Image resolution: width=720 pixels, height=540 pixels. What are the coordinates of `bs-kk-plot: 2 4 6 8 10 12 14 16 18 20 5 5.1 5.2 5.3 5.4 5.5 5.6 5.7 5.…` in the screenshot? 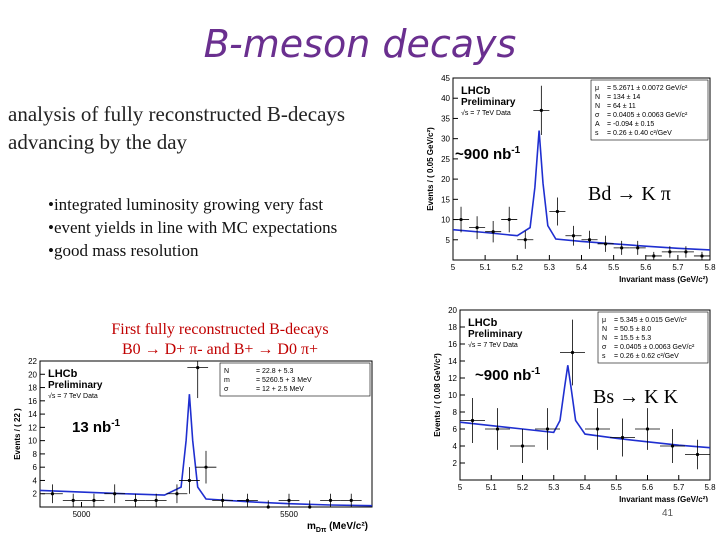 It's located at (576, 402).